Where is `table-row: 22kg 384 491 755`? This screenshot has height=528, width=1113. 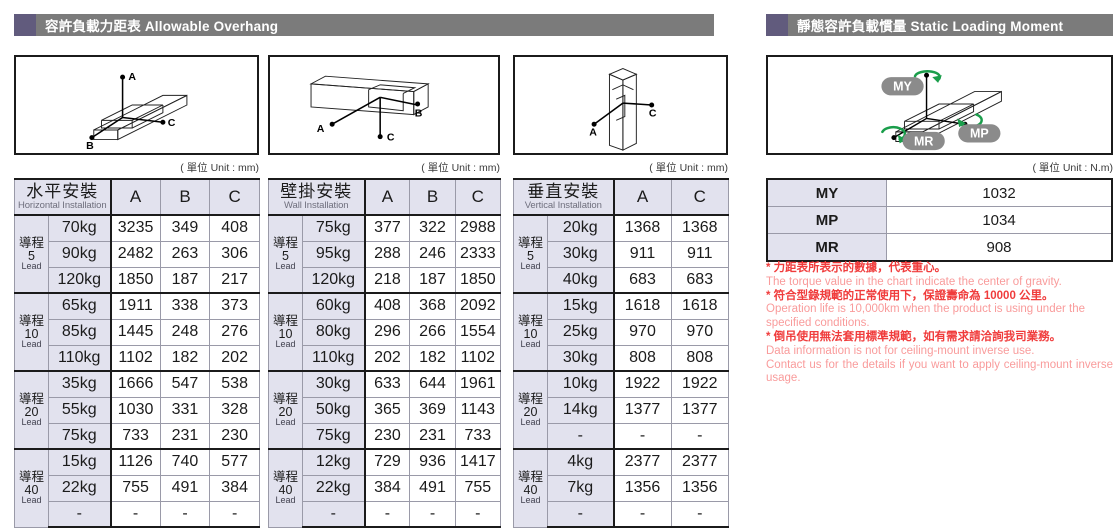 table-row: 22kg 384 491 755 is located at coordinates (385, 488).